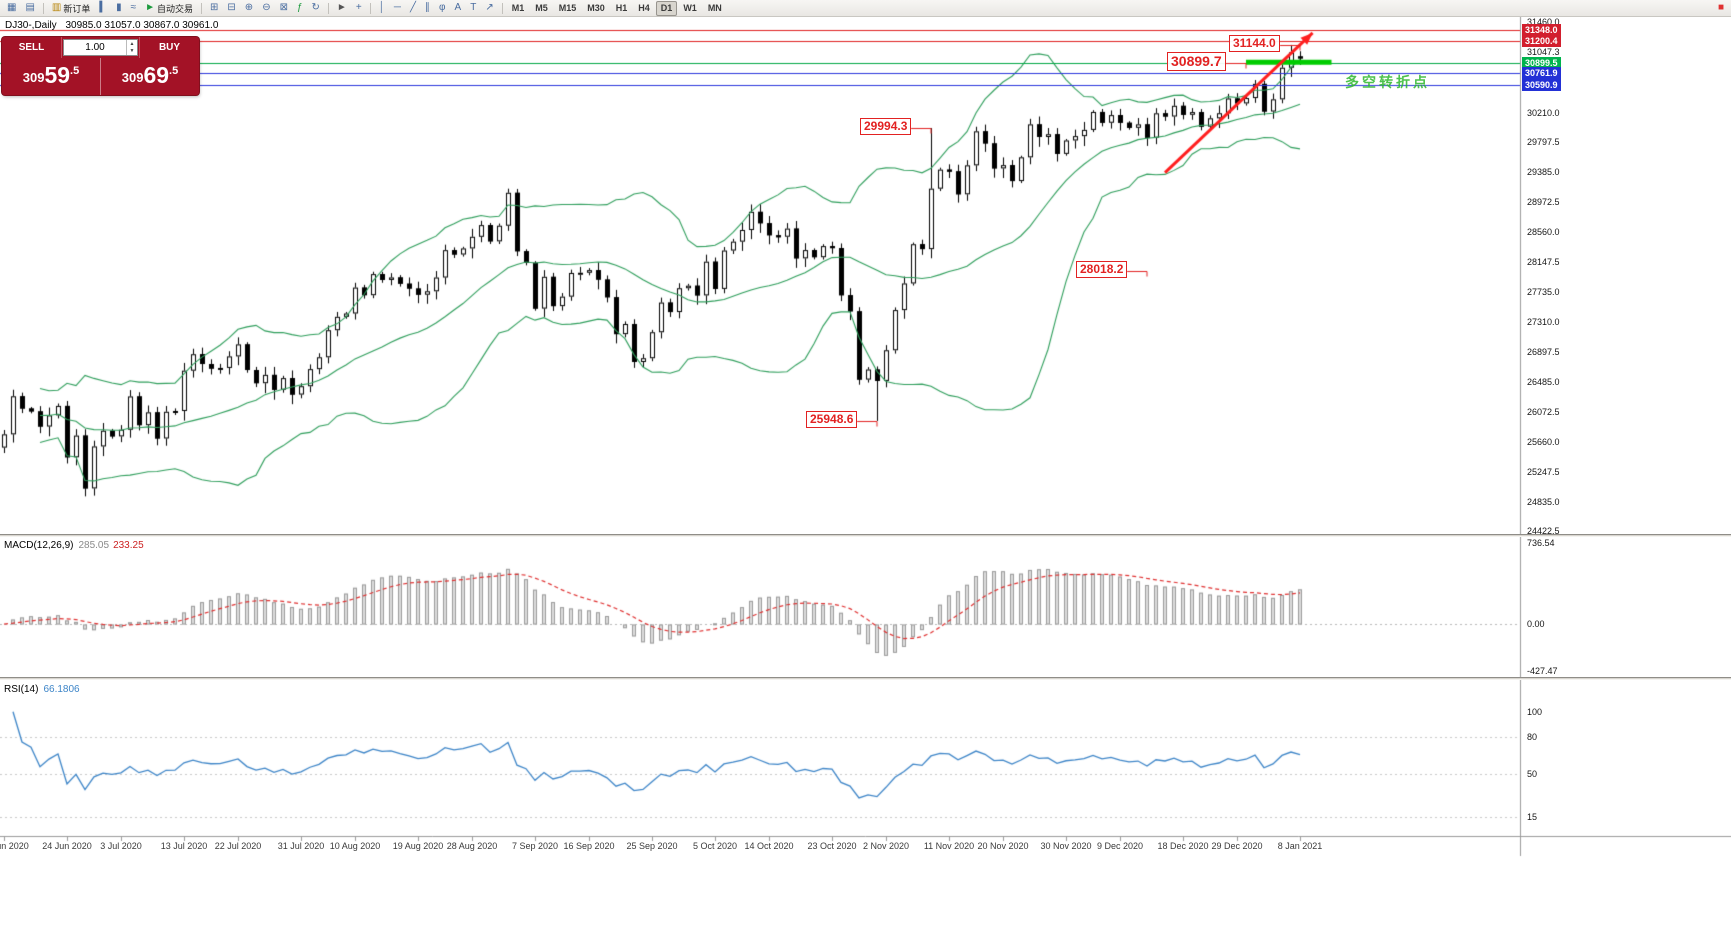 This screenshot has height=943, width=1731. I want to click on horizontal-line-icon: ─, so click(397, 7).